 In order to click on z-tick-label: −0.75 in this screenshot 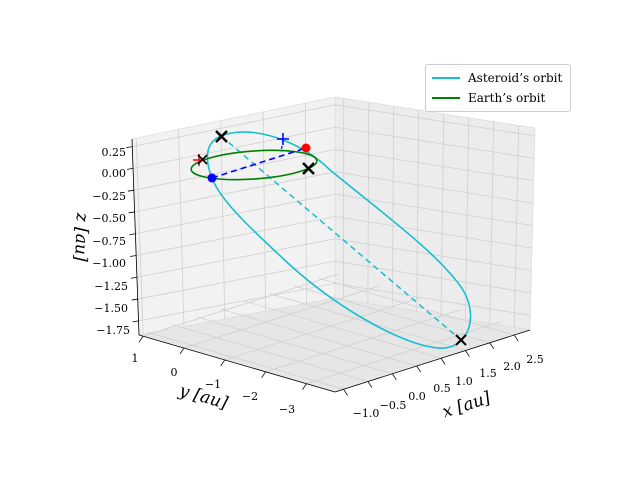, I will do `click(109, 241)`.